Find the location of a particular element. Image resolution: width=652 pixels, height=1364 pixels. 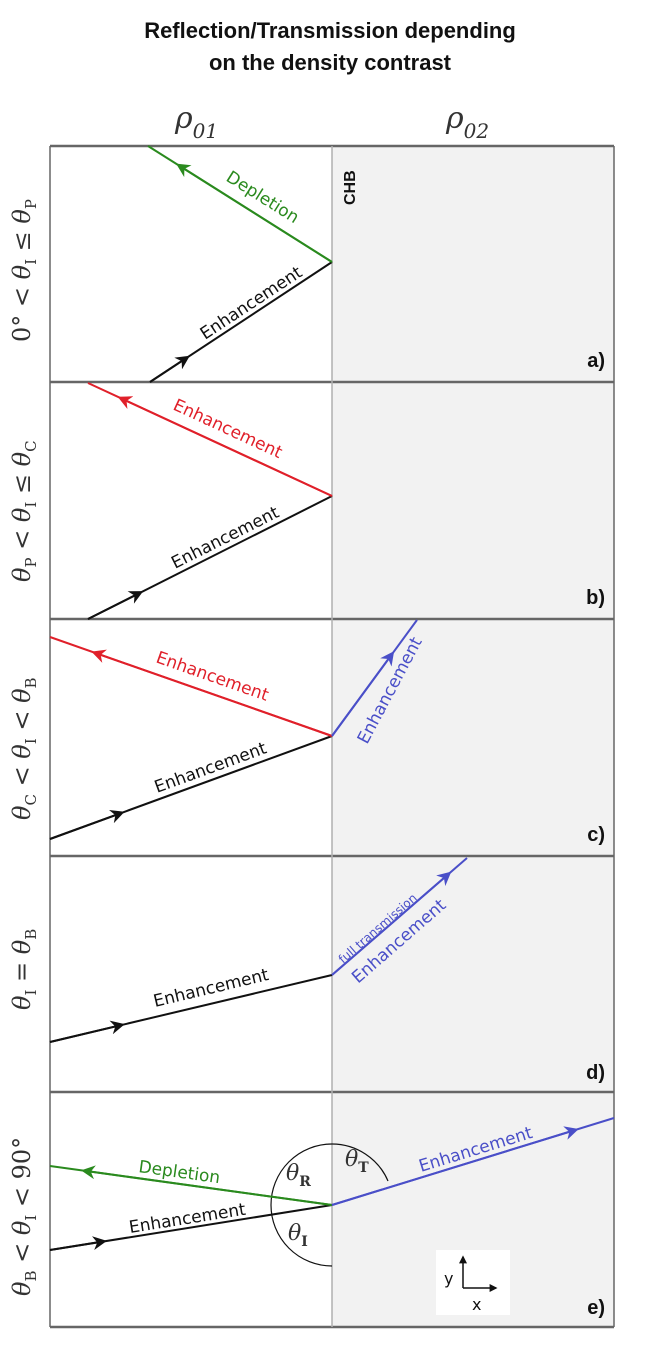

panel-letter: a) is located at coordinates (596, 361).